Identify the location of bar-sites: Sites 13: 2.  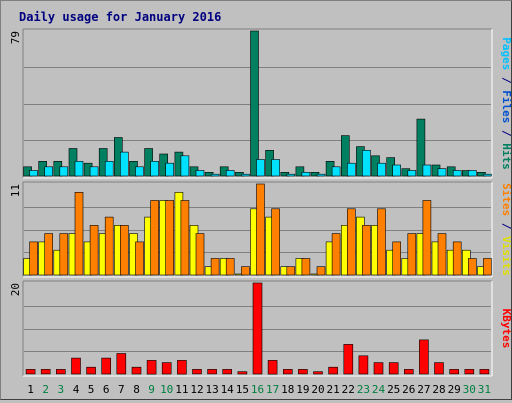
(215, 267).